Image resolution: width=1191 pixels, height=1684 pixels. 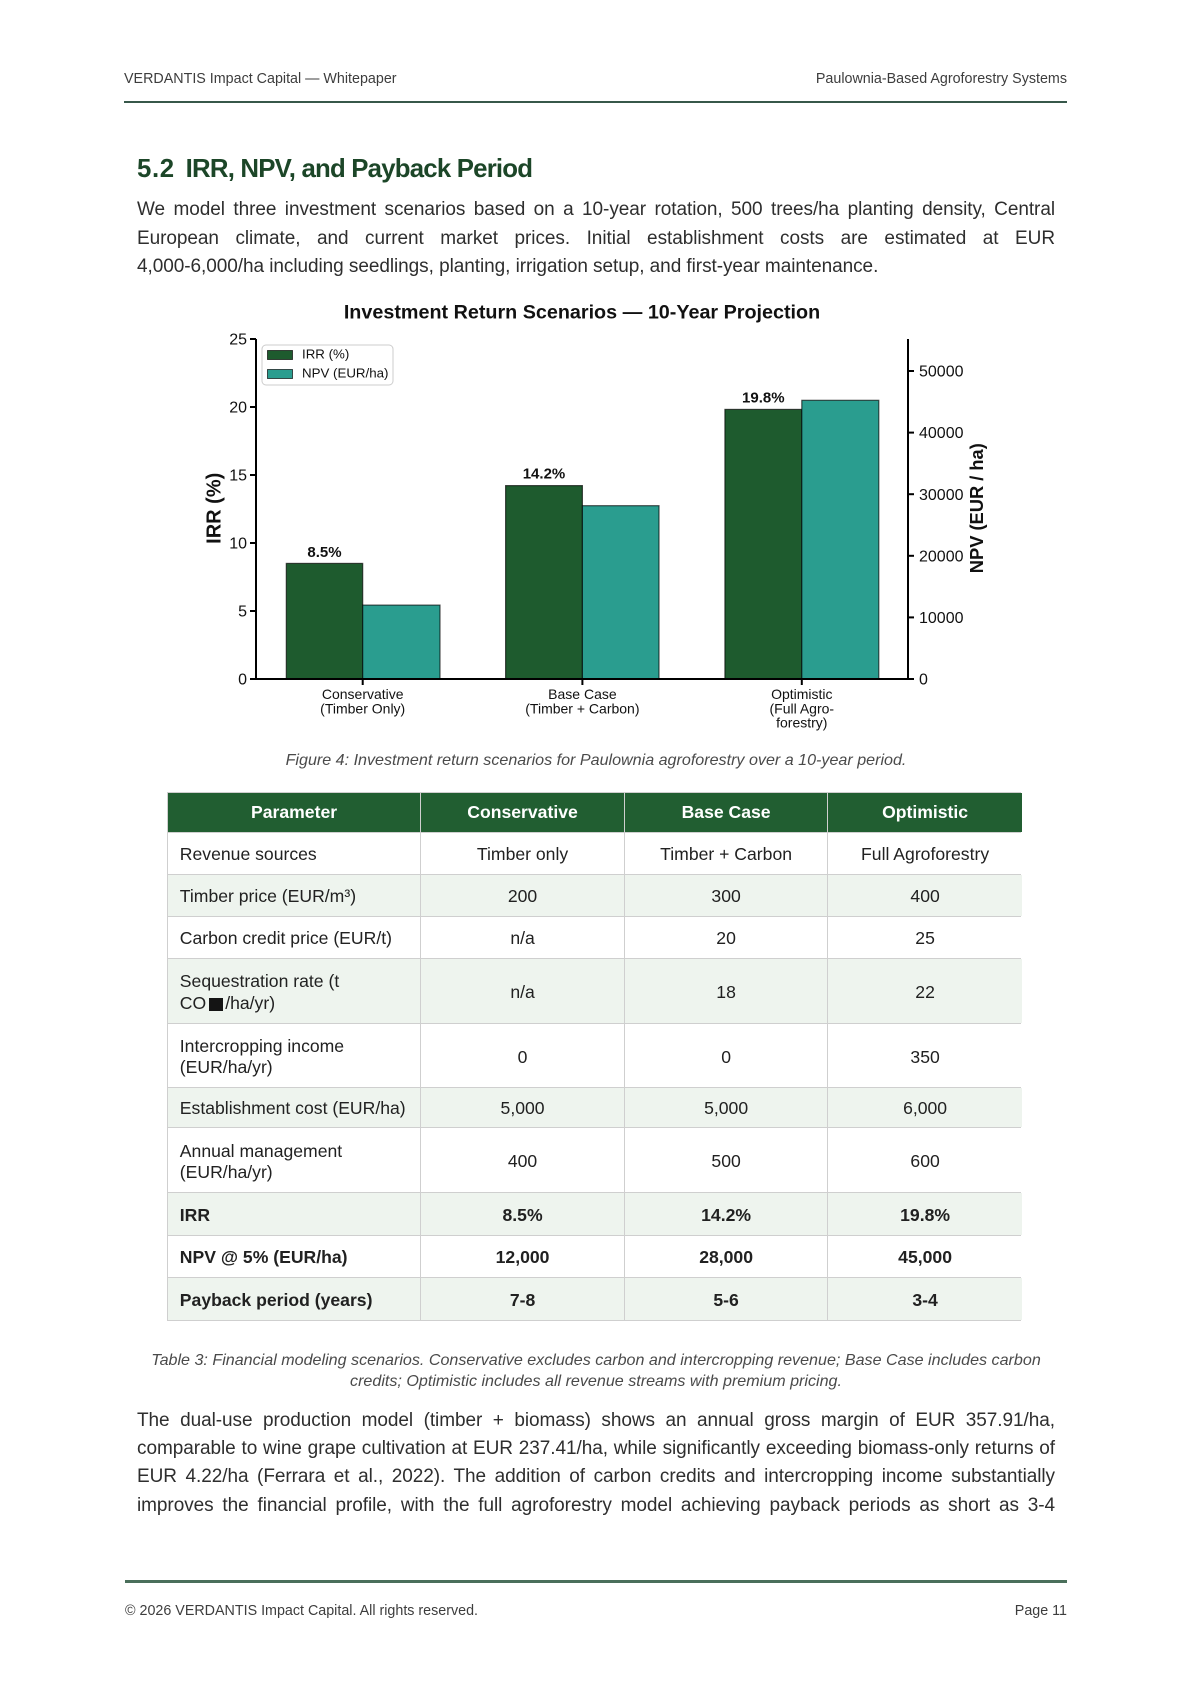 I want to click on svg-text: 40000, so click(x=941, y=433).